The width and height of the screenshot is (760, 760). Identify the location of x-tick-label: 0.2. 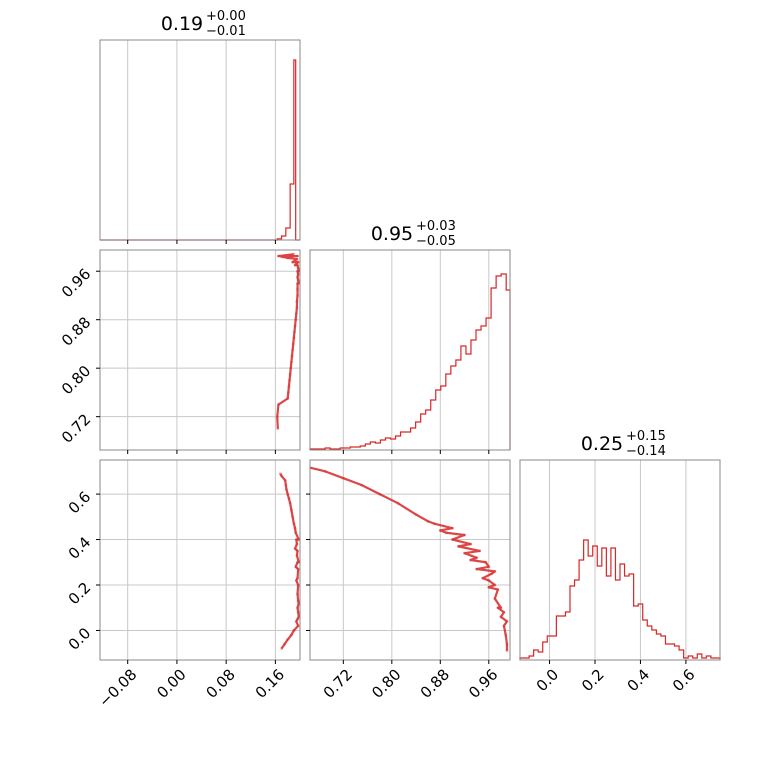
(593, 681).